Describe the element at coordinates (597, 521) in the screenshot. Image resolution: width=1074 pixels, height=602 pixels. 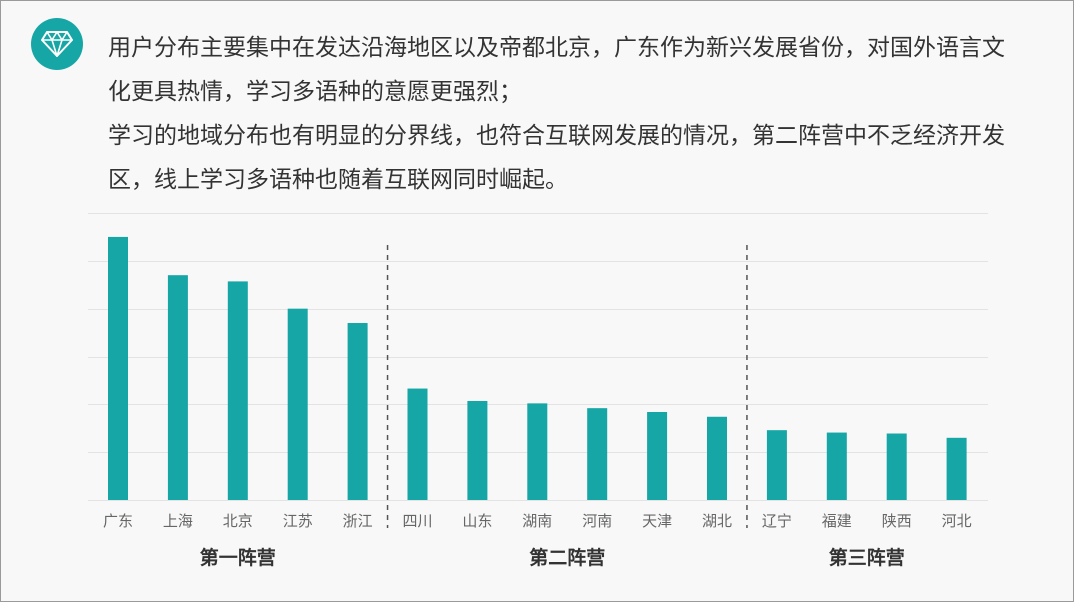
I see `category-label: 河南` at that location.